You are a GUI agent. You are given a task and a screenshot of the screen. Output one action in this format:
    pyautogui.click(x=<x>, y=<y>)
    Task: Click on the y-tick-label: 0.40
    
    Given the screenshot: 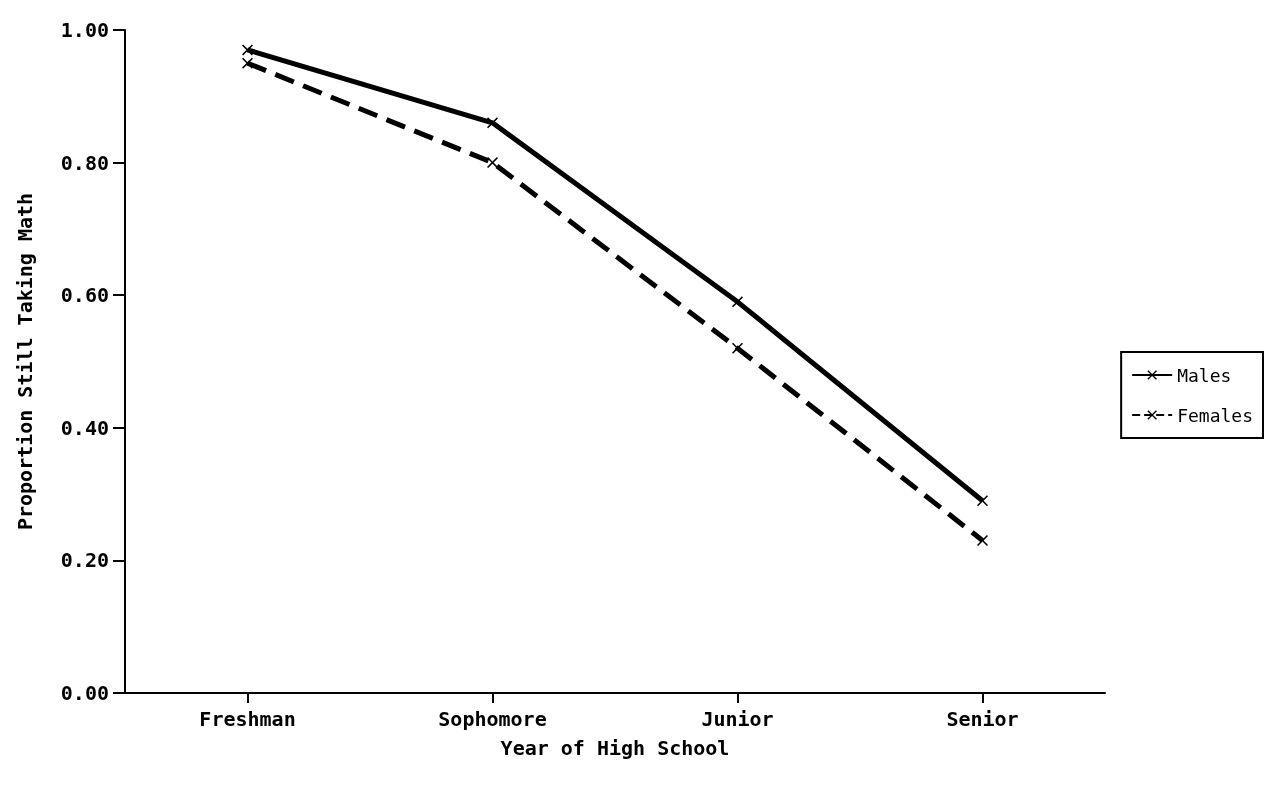 What is the action you would take?
    pyautogui.click(x=84, y=427)
    